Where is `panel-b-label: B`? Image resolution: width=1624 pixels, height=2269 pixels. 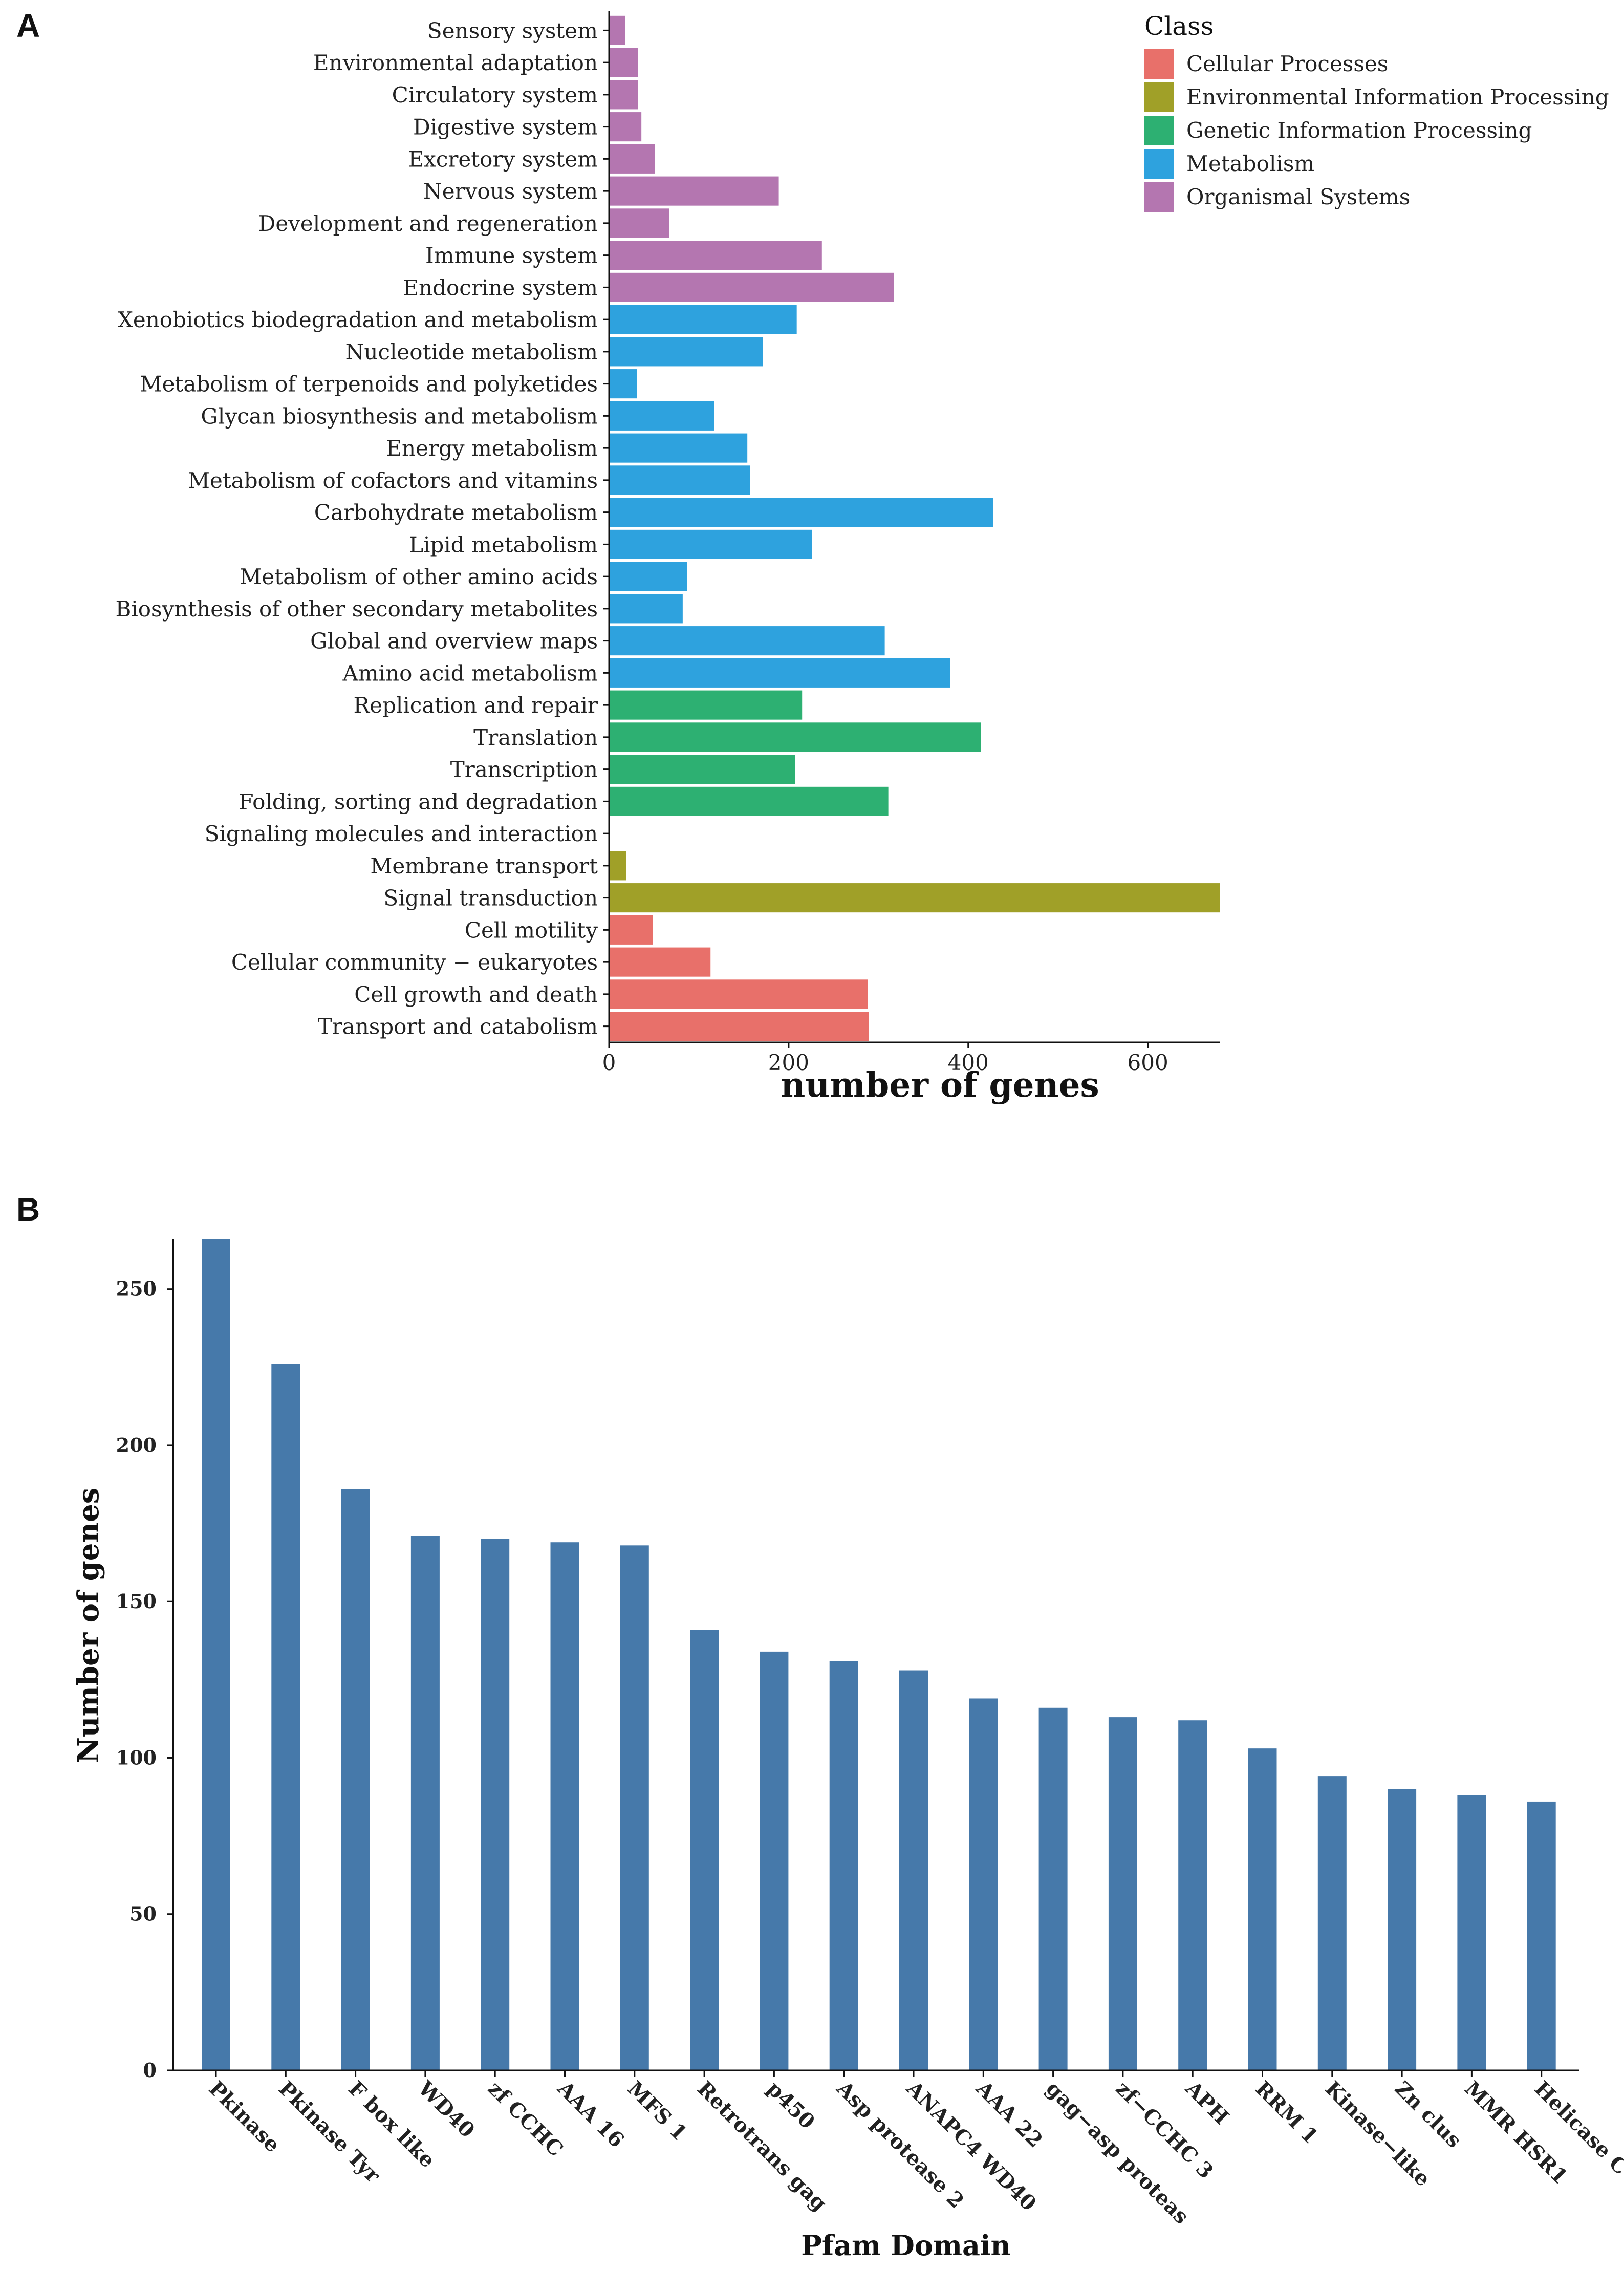
panel-b-label: B is located at coordinates (28, 1209).